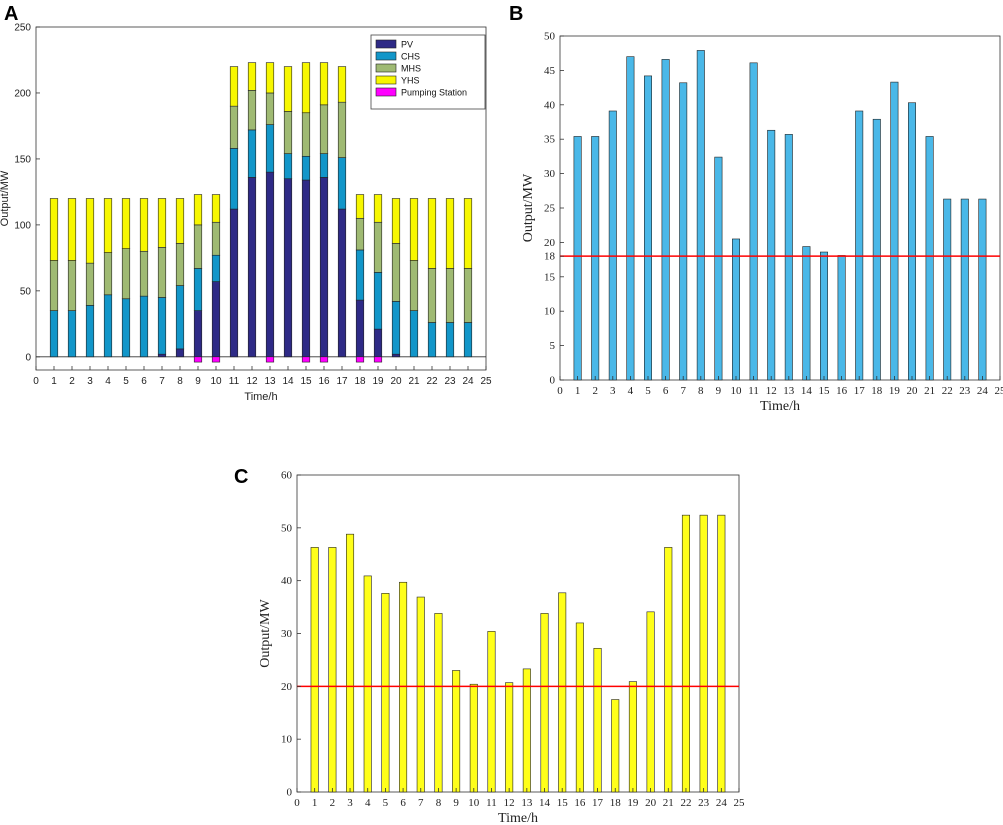 This screenshot has width=1003, height=825. I want to click on chart-a-xtick-label-13: 13, so click(270, 381).